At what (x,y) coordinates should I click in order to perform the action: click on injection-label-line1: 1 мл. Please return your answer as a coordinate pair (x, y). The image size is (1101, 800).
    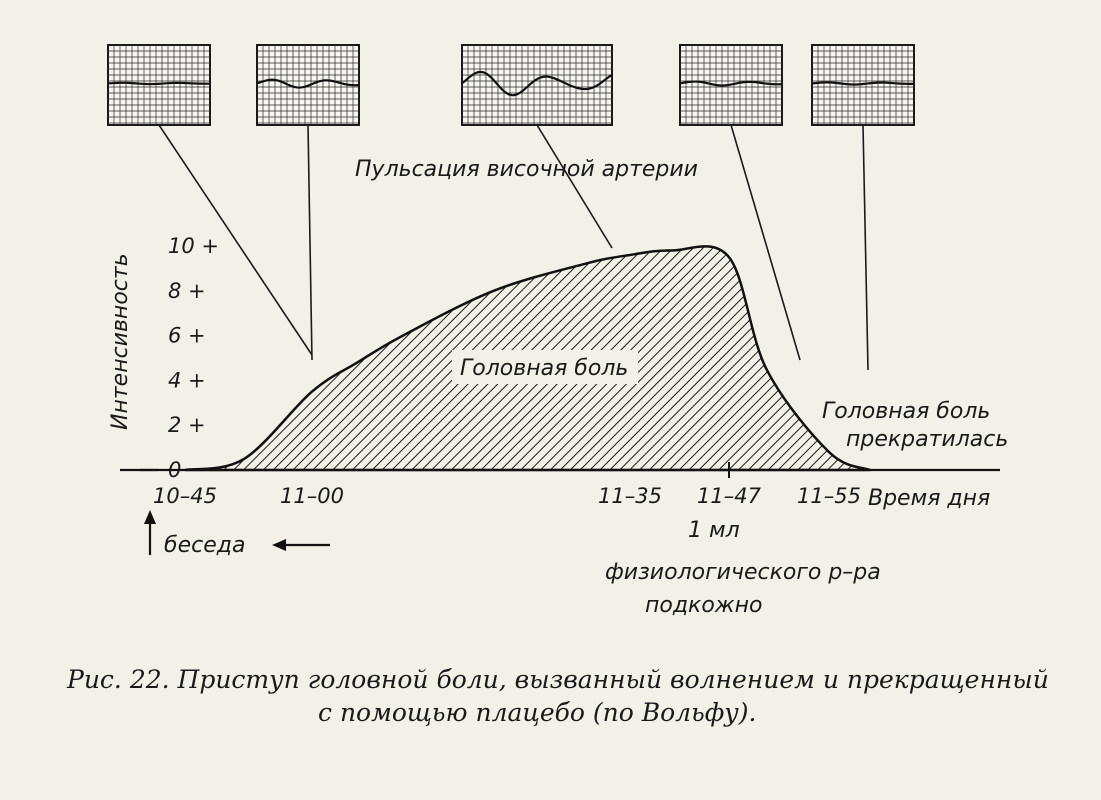
    Looking at the image, I should click on (714, 530).